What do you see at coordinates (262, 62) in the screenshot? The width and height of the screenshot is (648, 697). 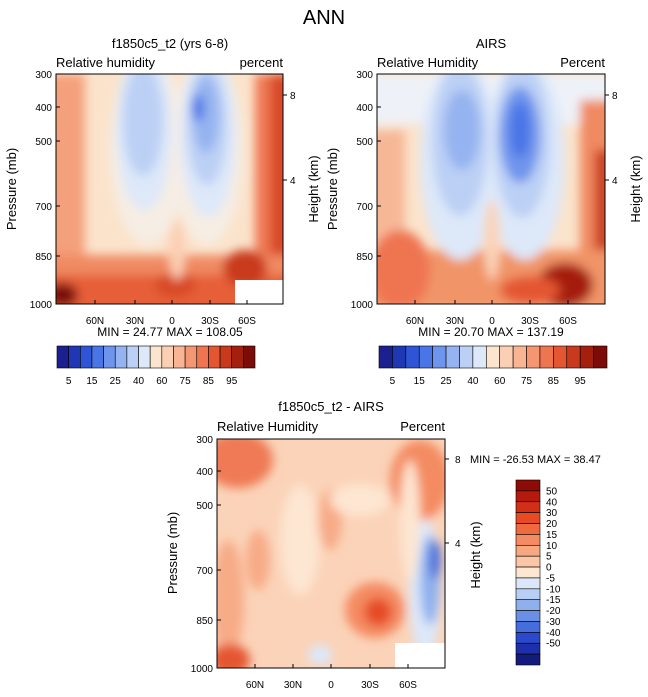 I see `panel-right-label: percent` at bounding box center [262, 62].